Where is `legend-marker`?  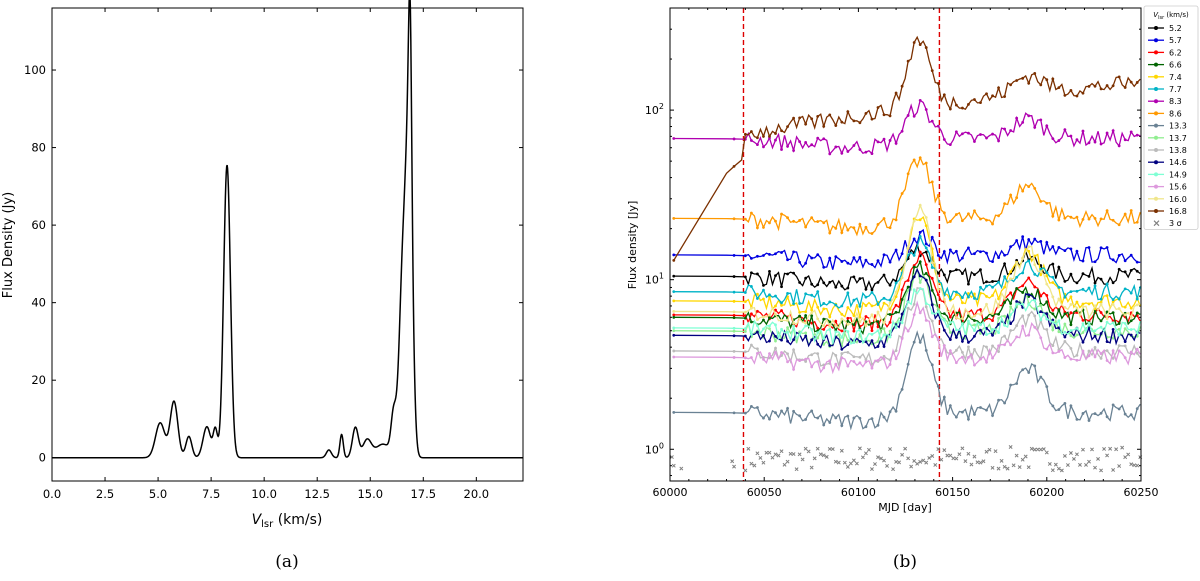 legend-marker is located at coordinates (1156, 28).